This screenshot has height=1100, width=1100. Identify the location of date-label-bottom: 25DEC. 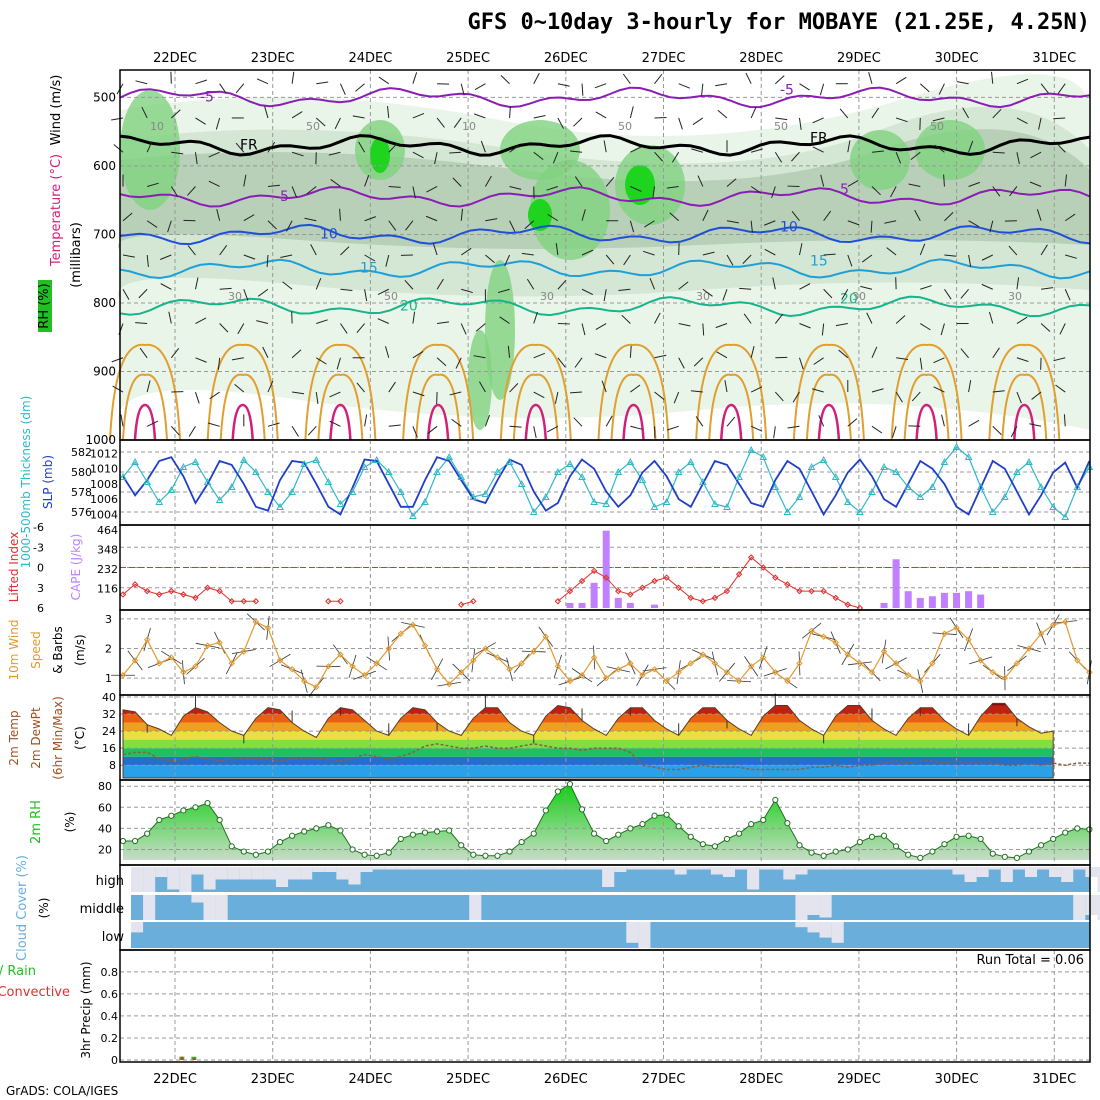
(468, 1079).